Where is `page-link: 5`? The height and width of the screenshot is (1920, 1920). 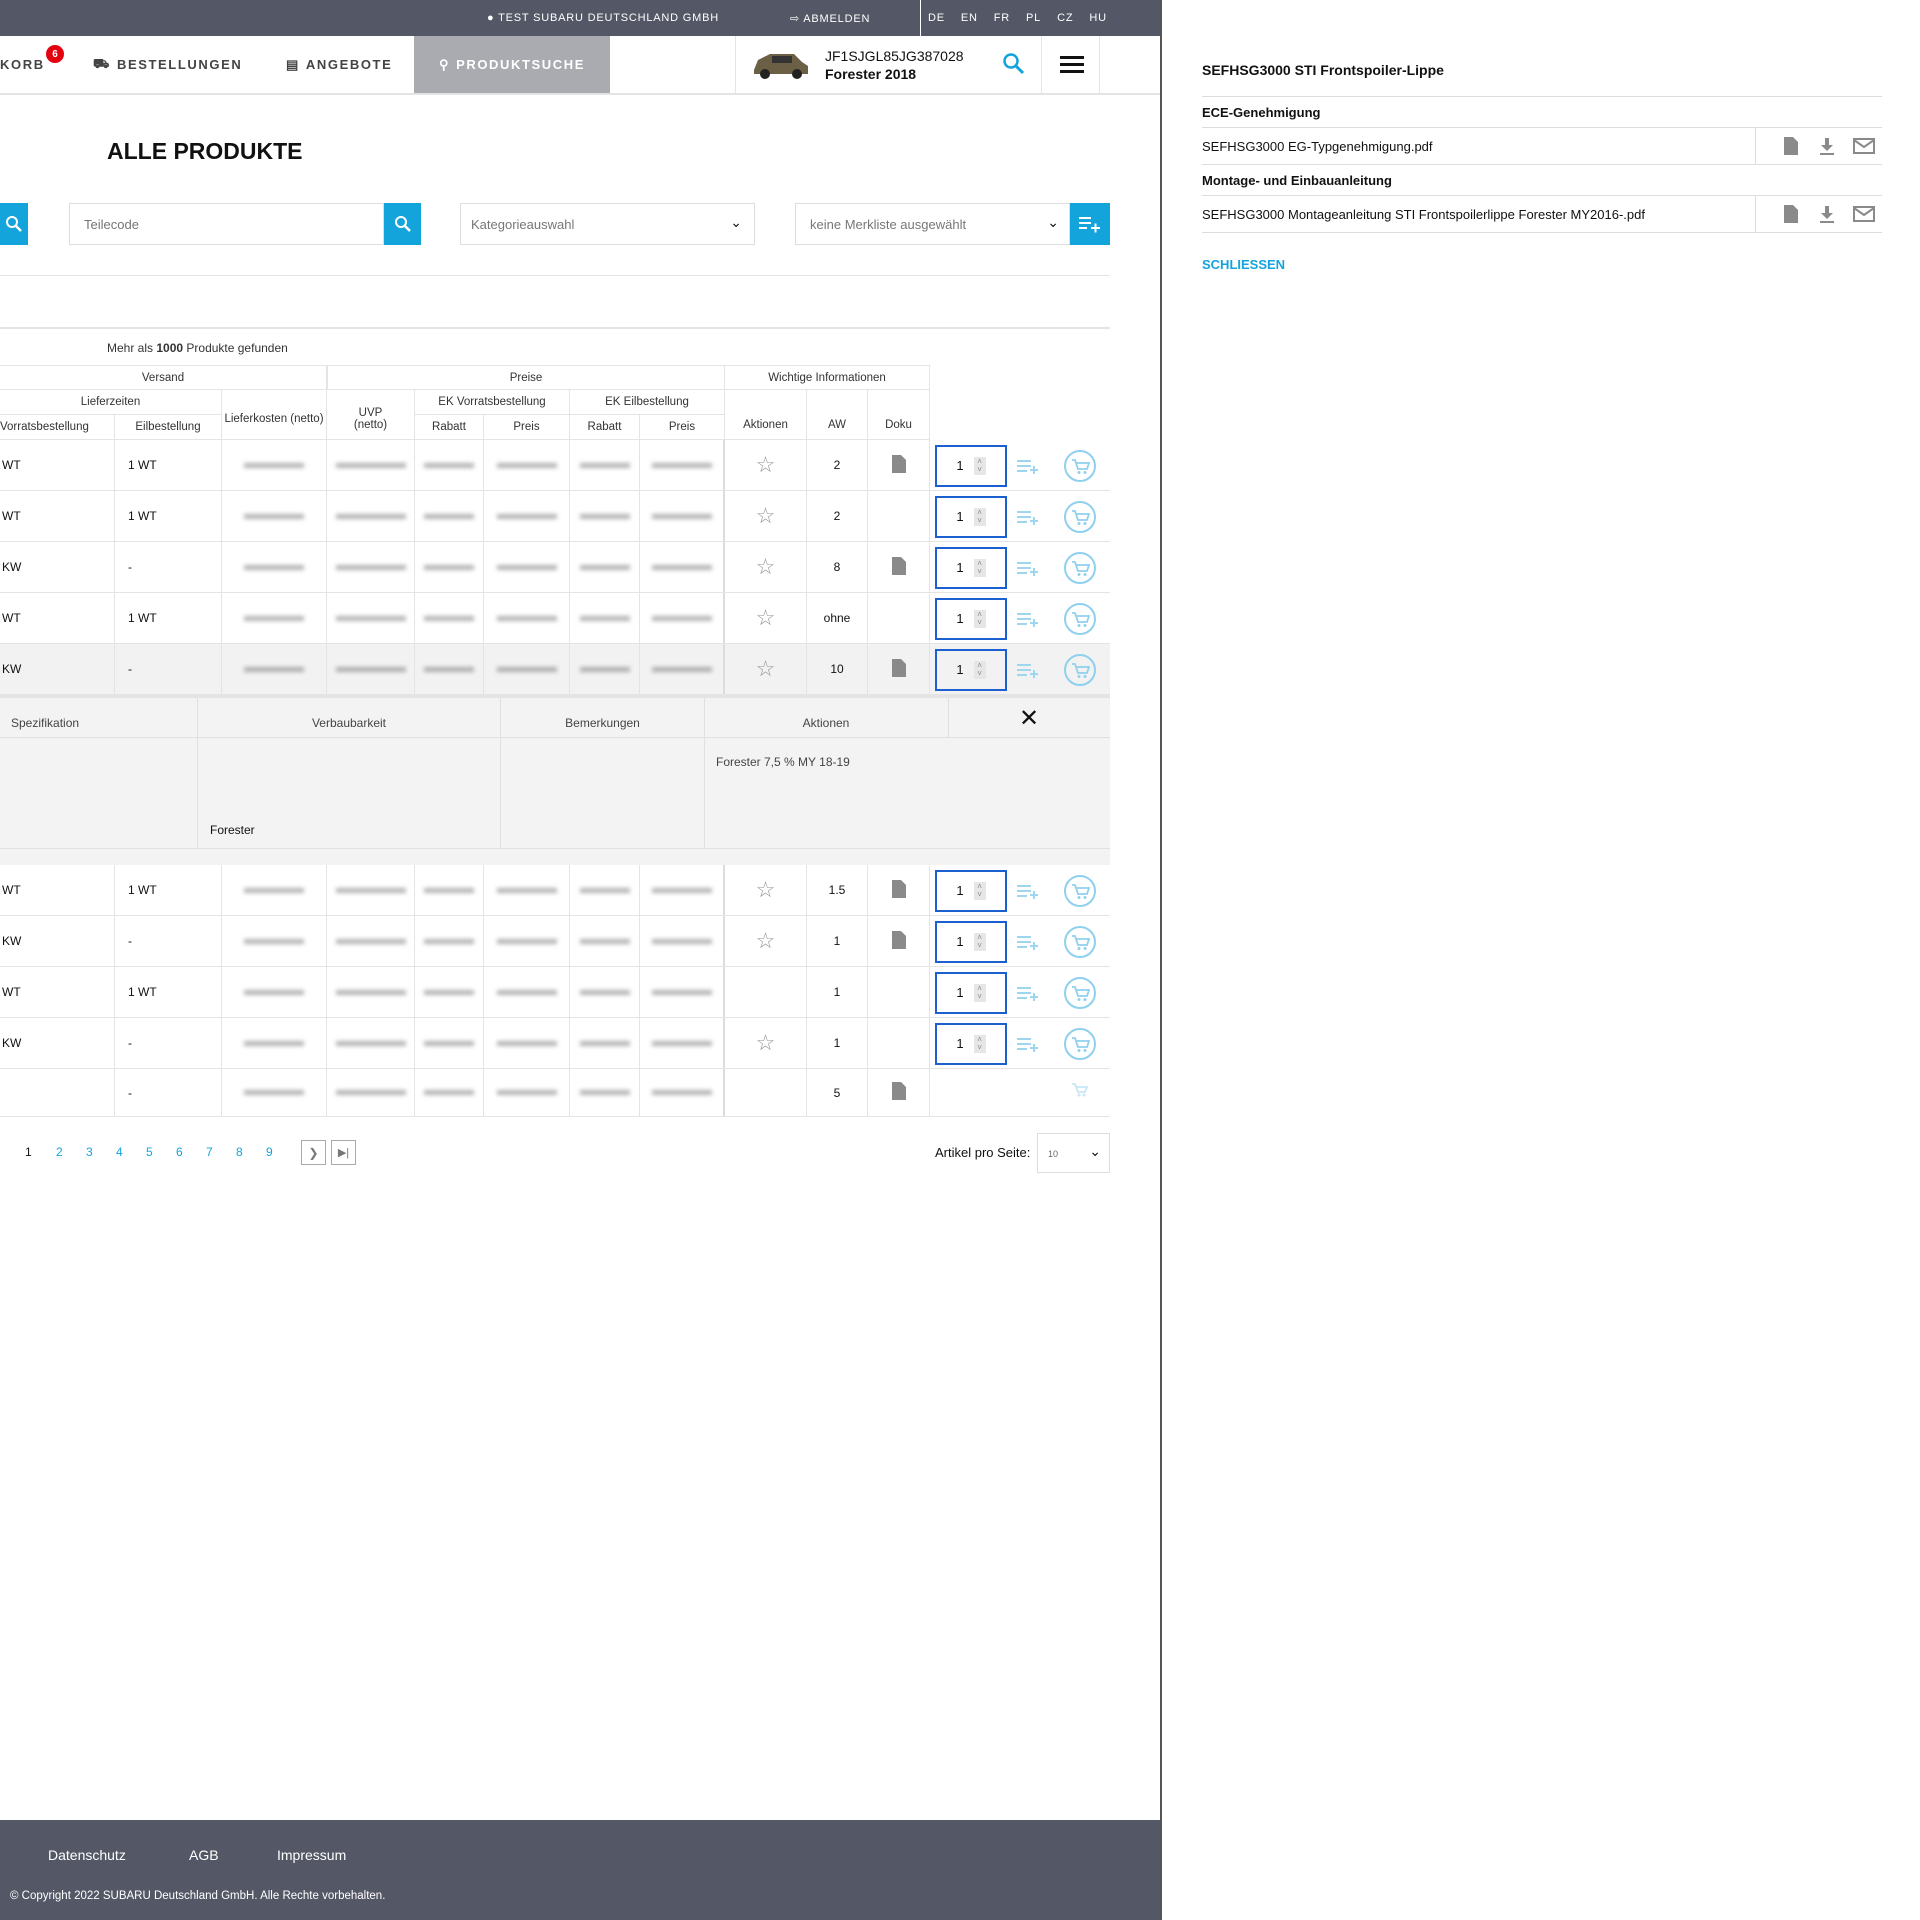
page-link: 5 is located at coordinates (149, 1152).